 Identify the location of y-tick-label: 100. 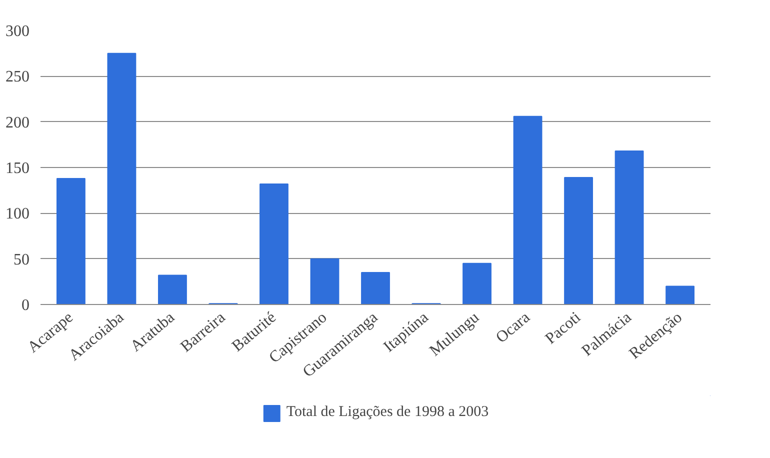
(18, 214).